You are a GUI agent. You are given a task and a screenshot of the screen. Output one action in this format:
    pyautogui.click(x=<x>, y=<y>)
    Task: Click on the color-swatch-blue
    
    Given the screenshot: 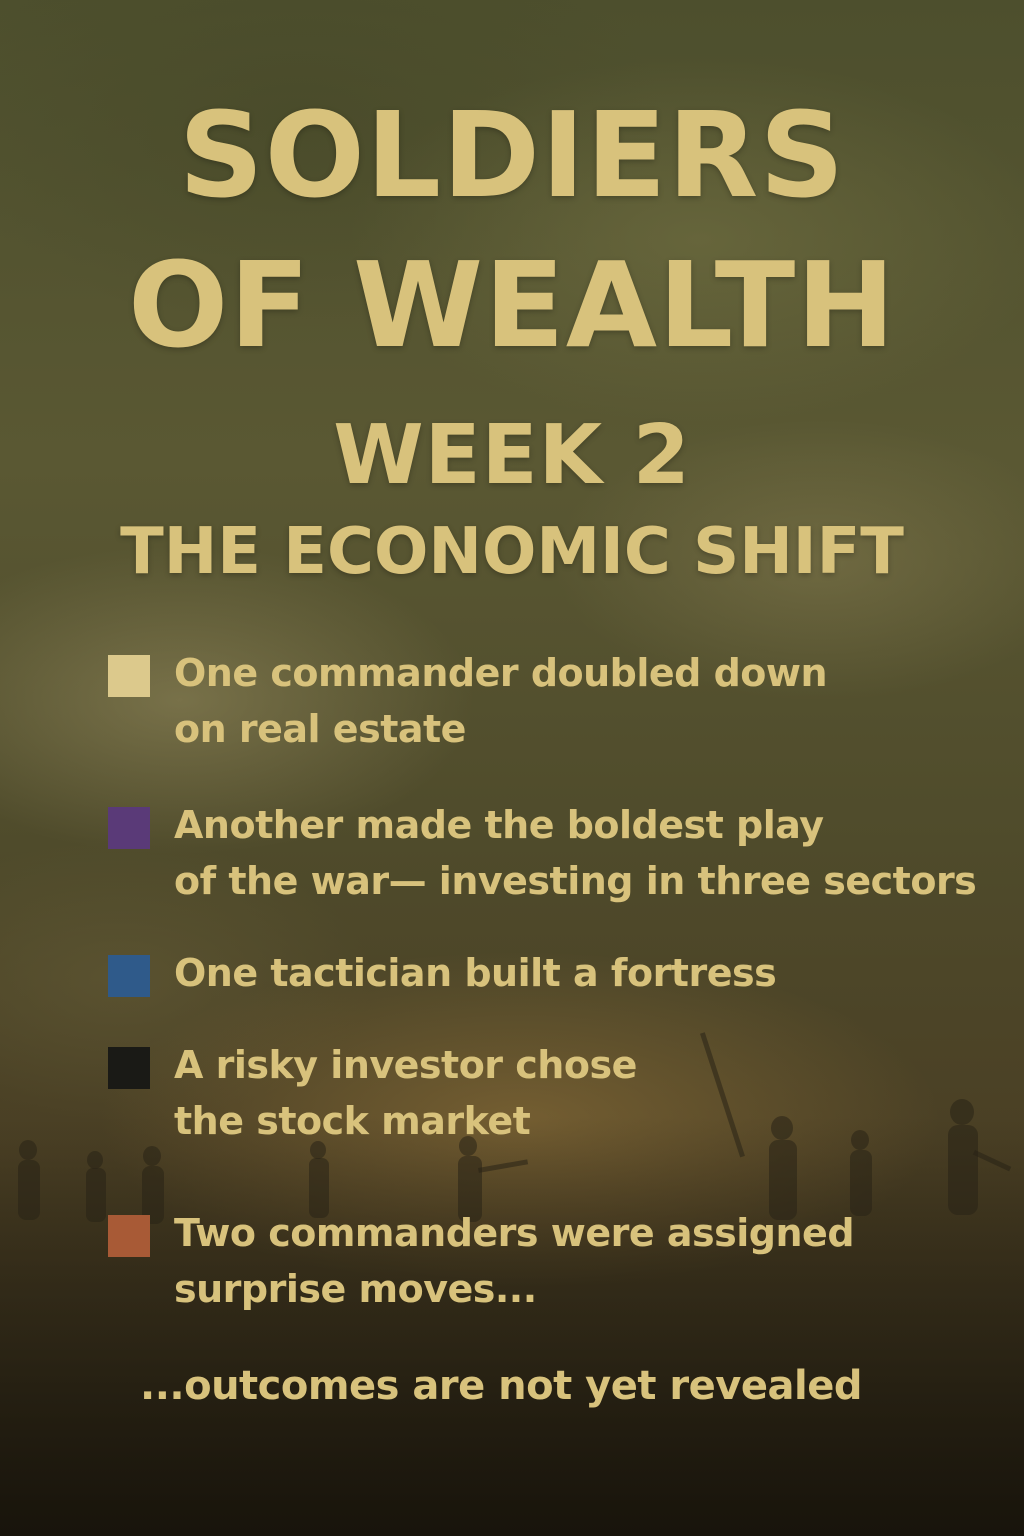 What is the action you would take?
    pyautogui.click(x=129, y=976)
    